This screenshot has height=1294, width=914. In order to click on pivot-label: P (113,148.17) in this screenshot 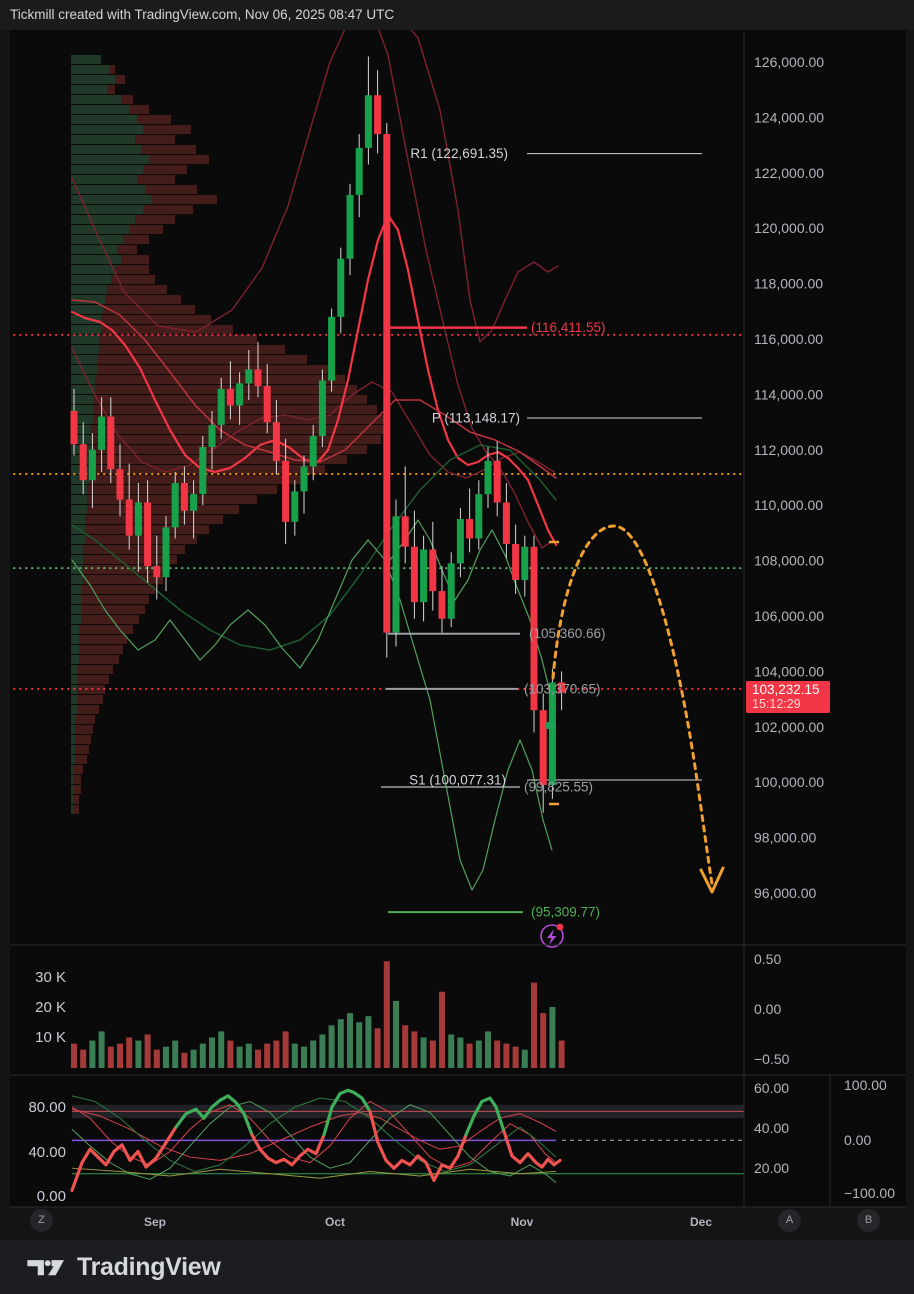, I will do `click(476, 417)`.